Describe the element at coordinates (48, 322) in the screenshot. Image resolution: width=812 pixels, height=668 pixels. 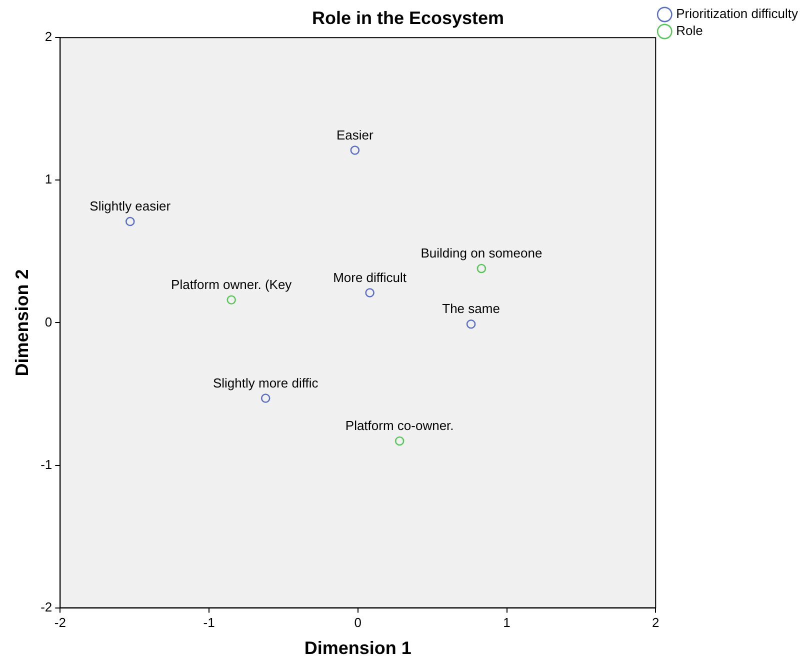
I see `y-tick-label: 0` at that location.